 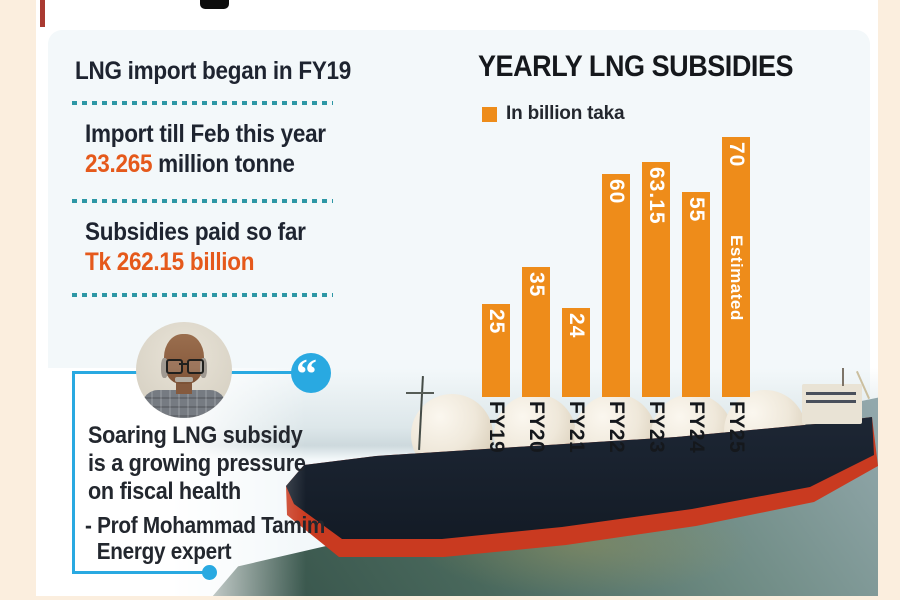 I want to click on frame-bottom, so click(x=450, y=598).